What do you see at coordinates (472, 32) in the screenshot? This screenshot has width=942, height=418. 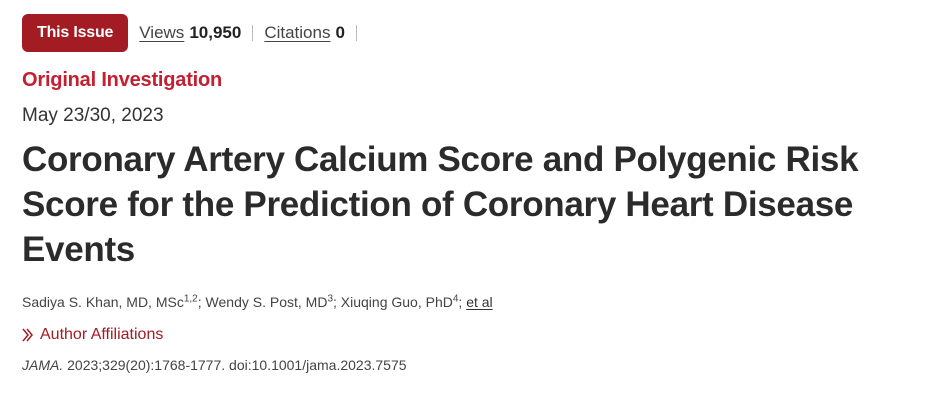 I see `article-toolbar: This Issue Views 10,950 Citations 0` at bounding box center [472, 32].